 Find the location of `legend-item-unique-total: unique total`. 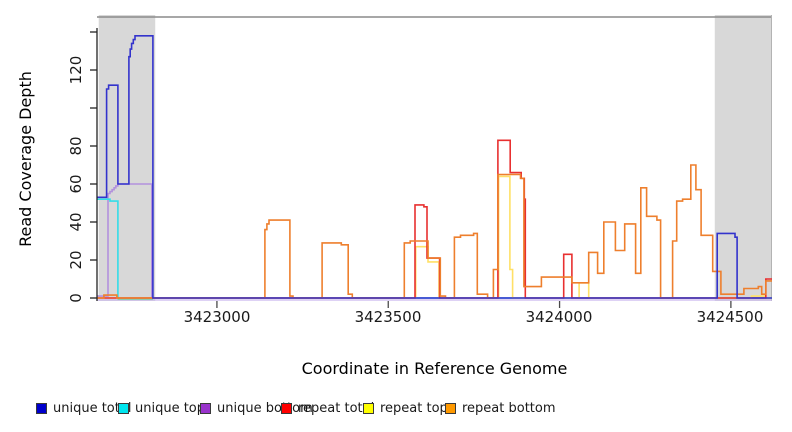

legend-item-unique-total: unique total is located at coordinates (84, 408).